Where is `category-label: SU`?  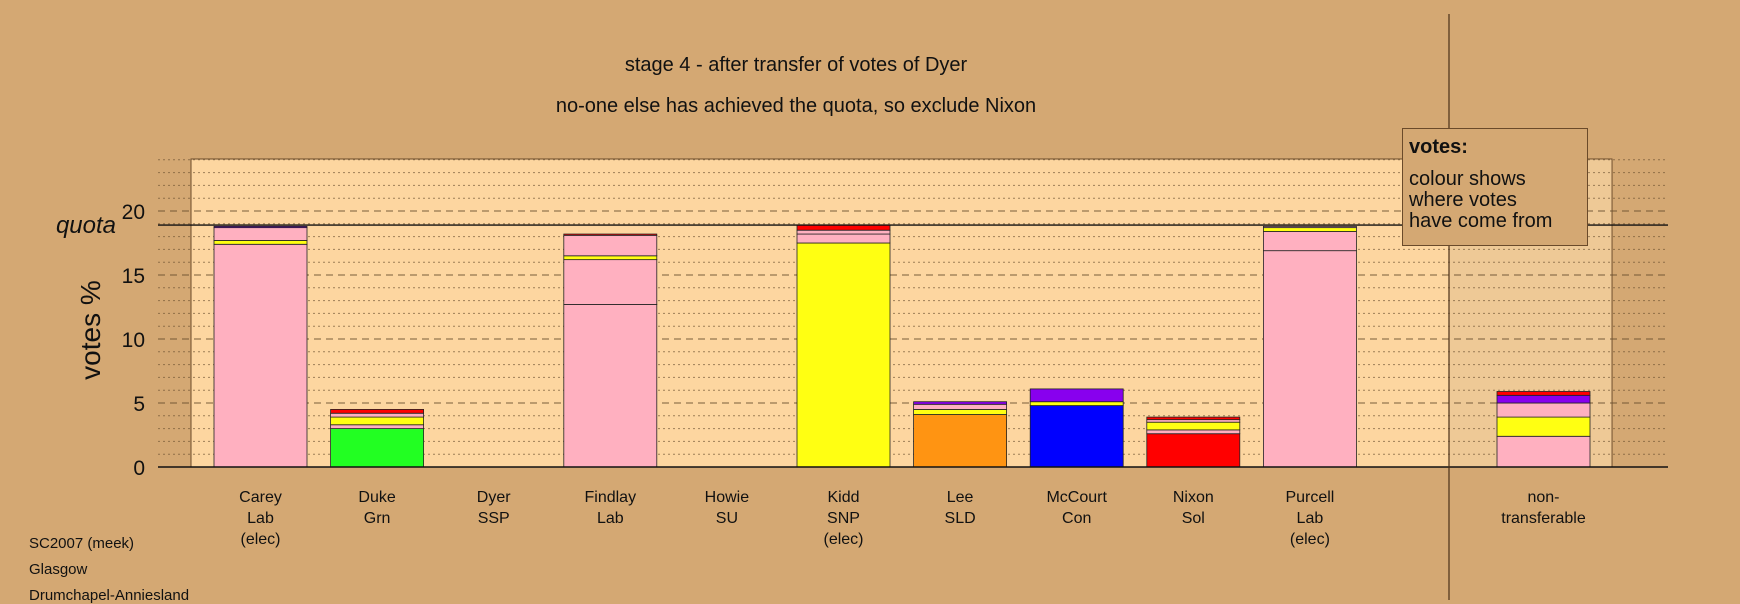 category-label: SU is located at coordinates (727, 518).